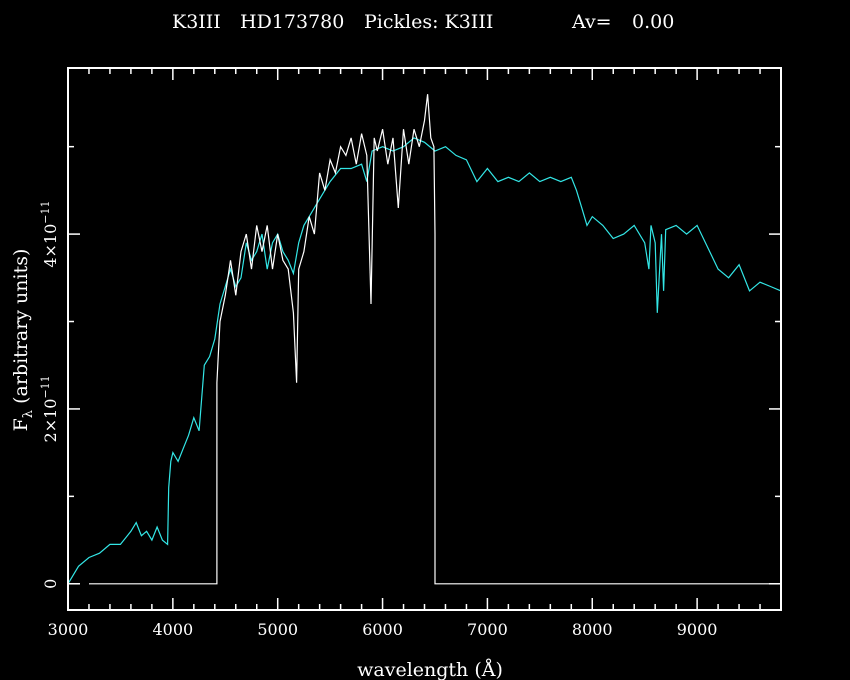 This screenshot has height=680, width=850. I want to click on y-axis-label: Fλ (arbitrary units), so click(23, 340).